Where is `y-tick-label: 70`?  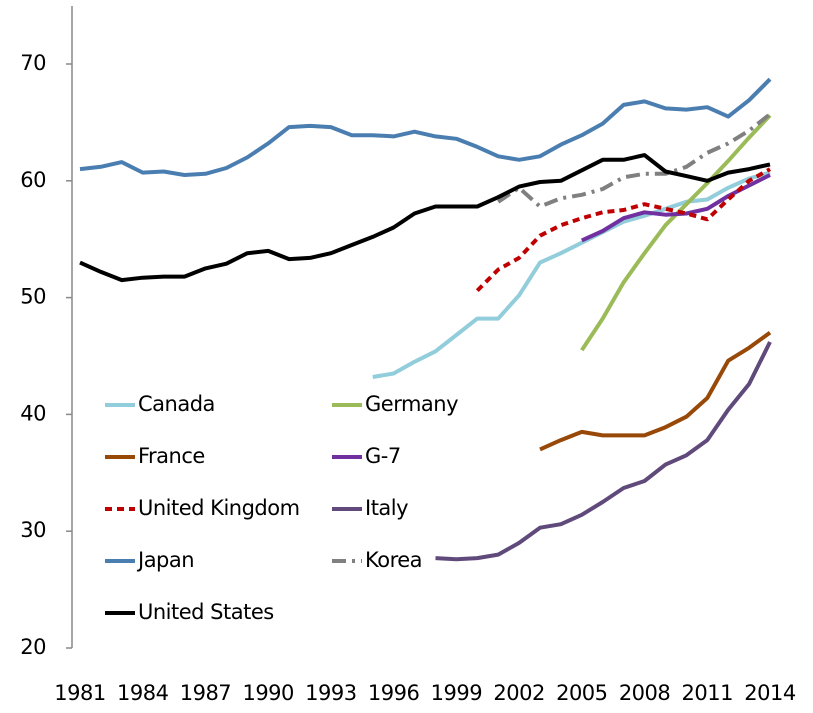 y-tick-label: 70 is located at coordinates (33, 63).